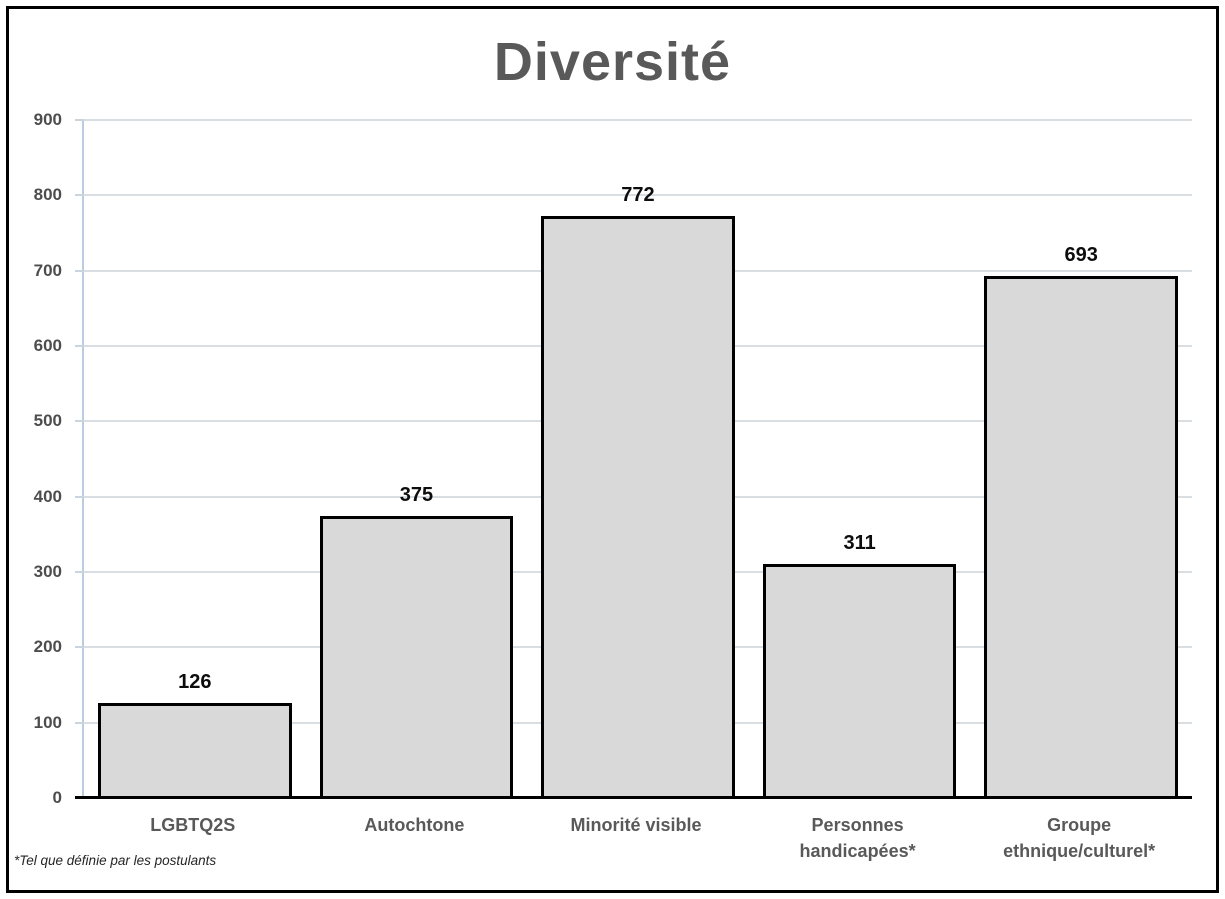  Describe the element at coordinates (857, 838) in the screenshot. I see `x-axis-label: Personnes handicapées*` at that location.